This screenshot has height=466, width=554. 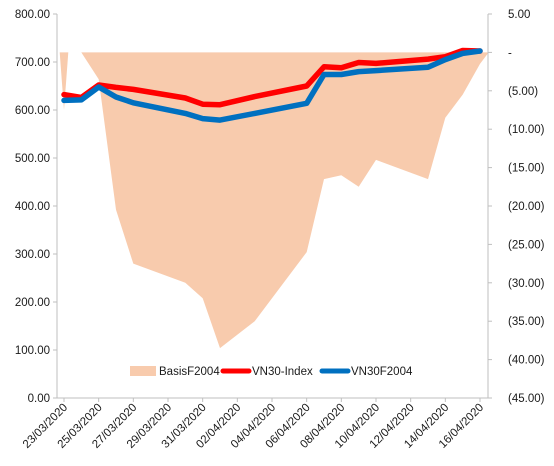 I want to click on left-tick-label: 300.00, so click(x=32, y=255).